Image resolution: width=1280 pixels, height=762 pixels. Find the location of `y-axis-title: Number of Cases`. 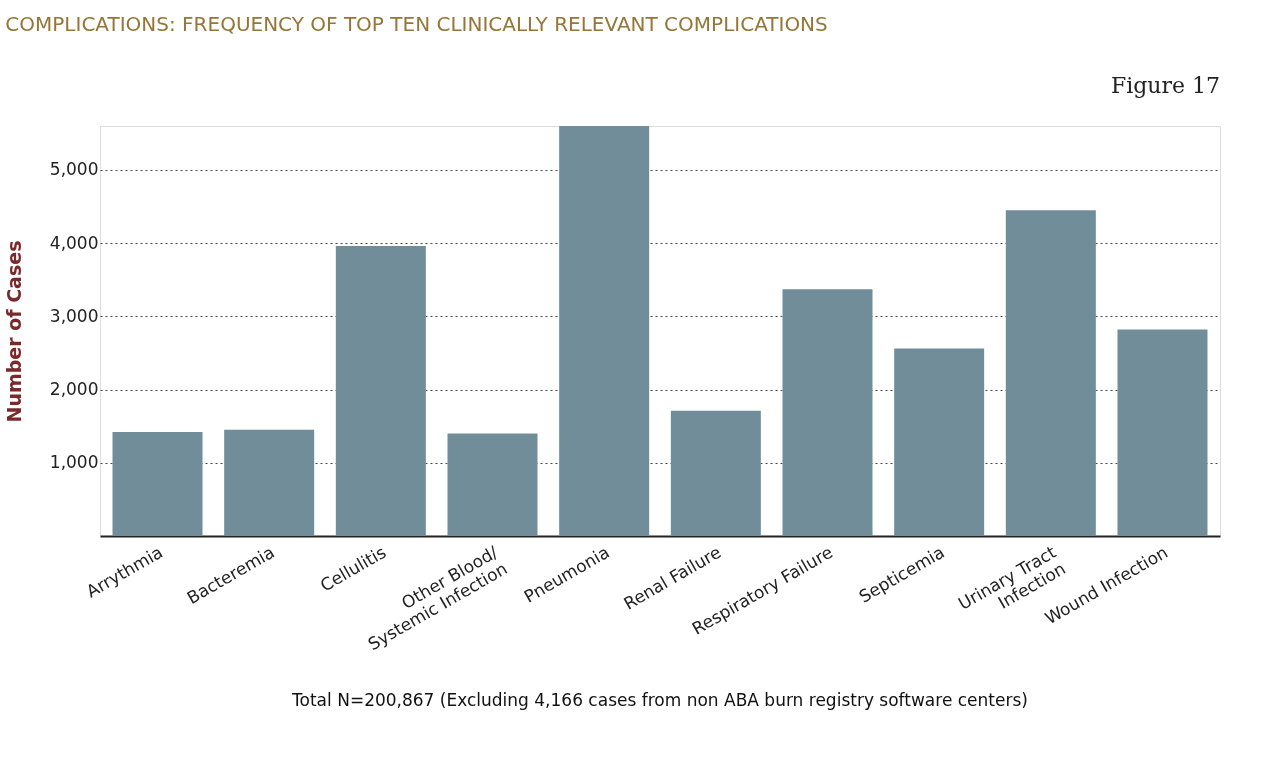

y-axis-title: Number of Cases is located at coordinates (13, 331).